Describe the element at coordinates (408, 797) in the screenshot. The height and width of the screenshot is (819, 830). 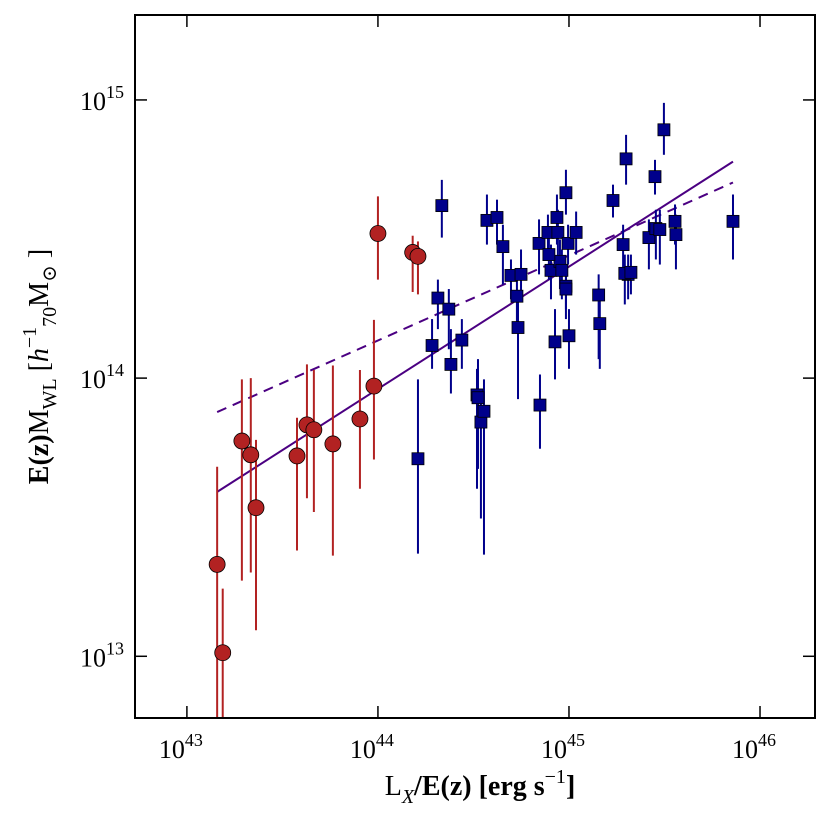
I see `label-part: X` at that location.